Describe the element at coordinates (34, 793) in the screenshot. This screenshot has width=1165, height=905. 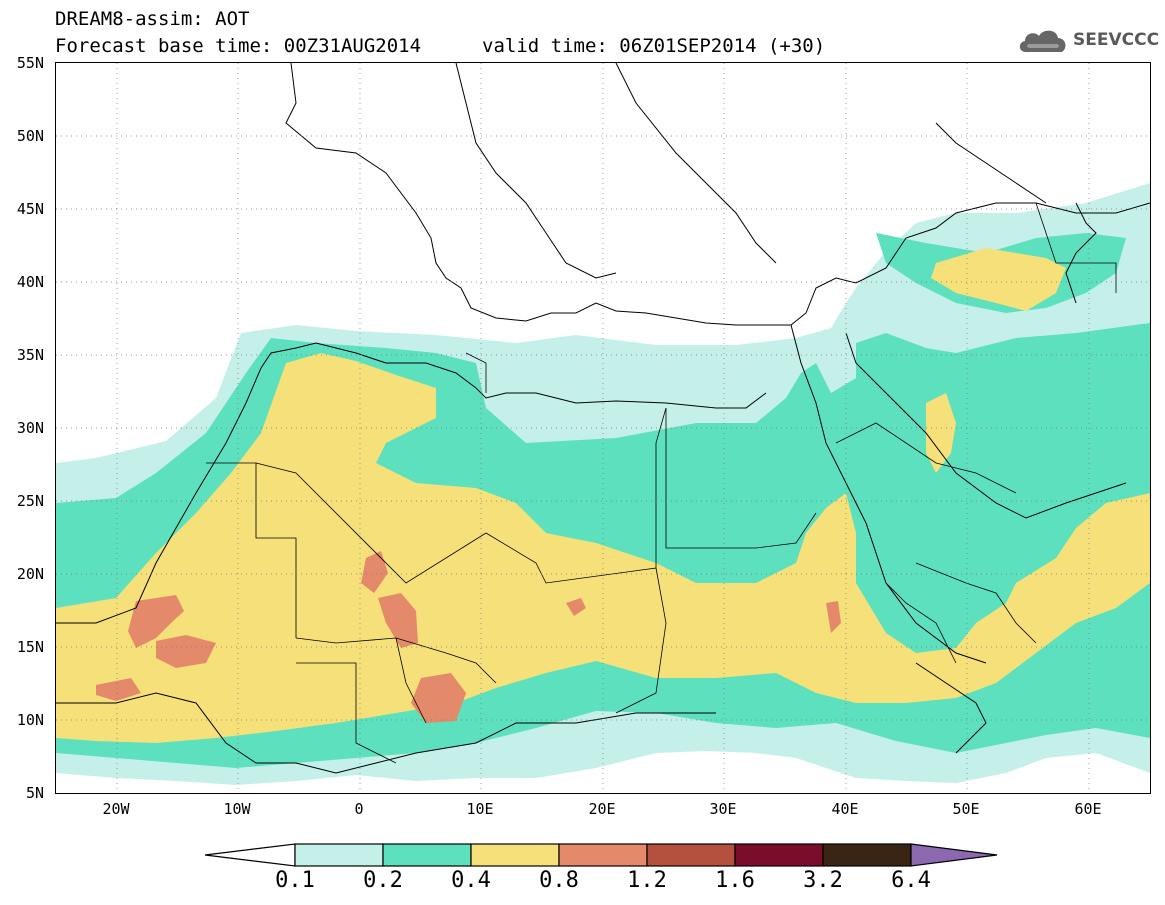
I see `lat-label-5n: 5N` at that location.